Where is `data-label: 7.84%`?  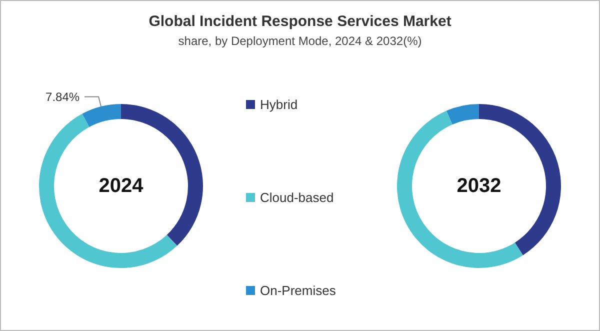
data-label: 7.84% is located at coordinates (63, 97).